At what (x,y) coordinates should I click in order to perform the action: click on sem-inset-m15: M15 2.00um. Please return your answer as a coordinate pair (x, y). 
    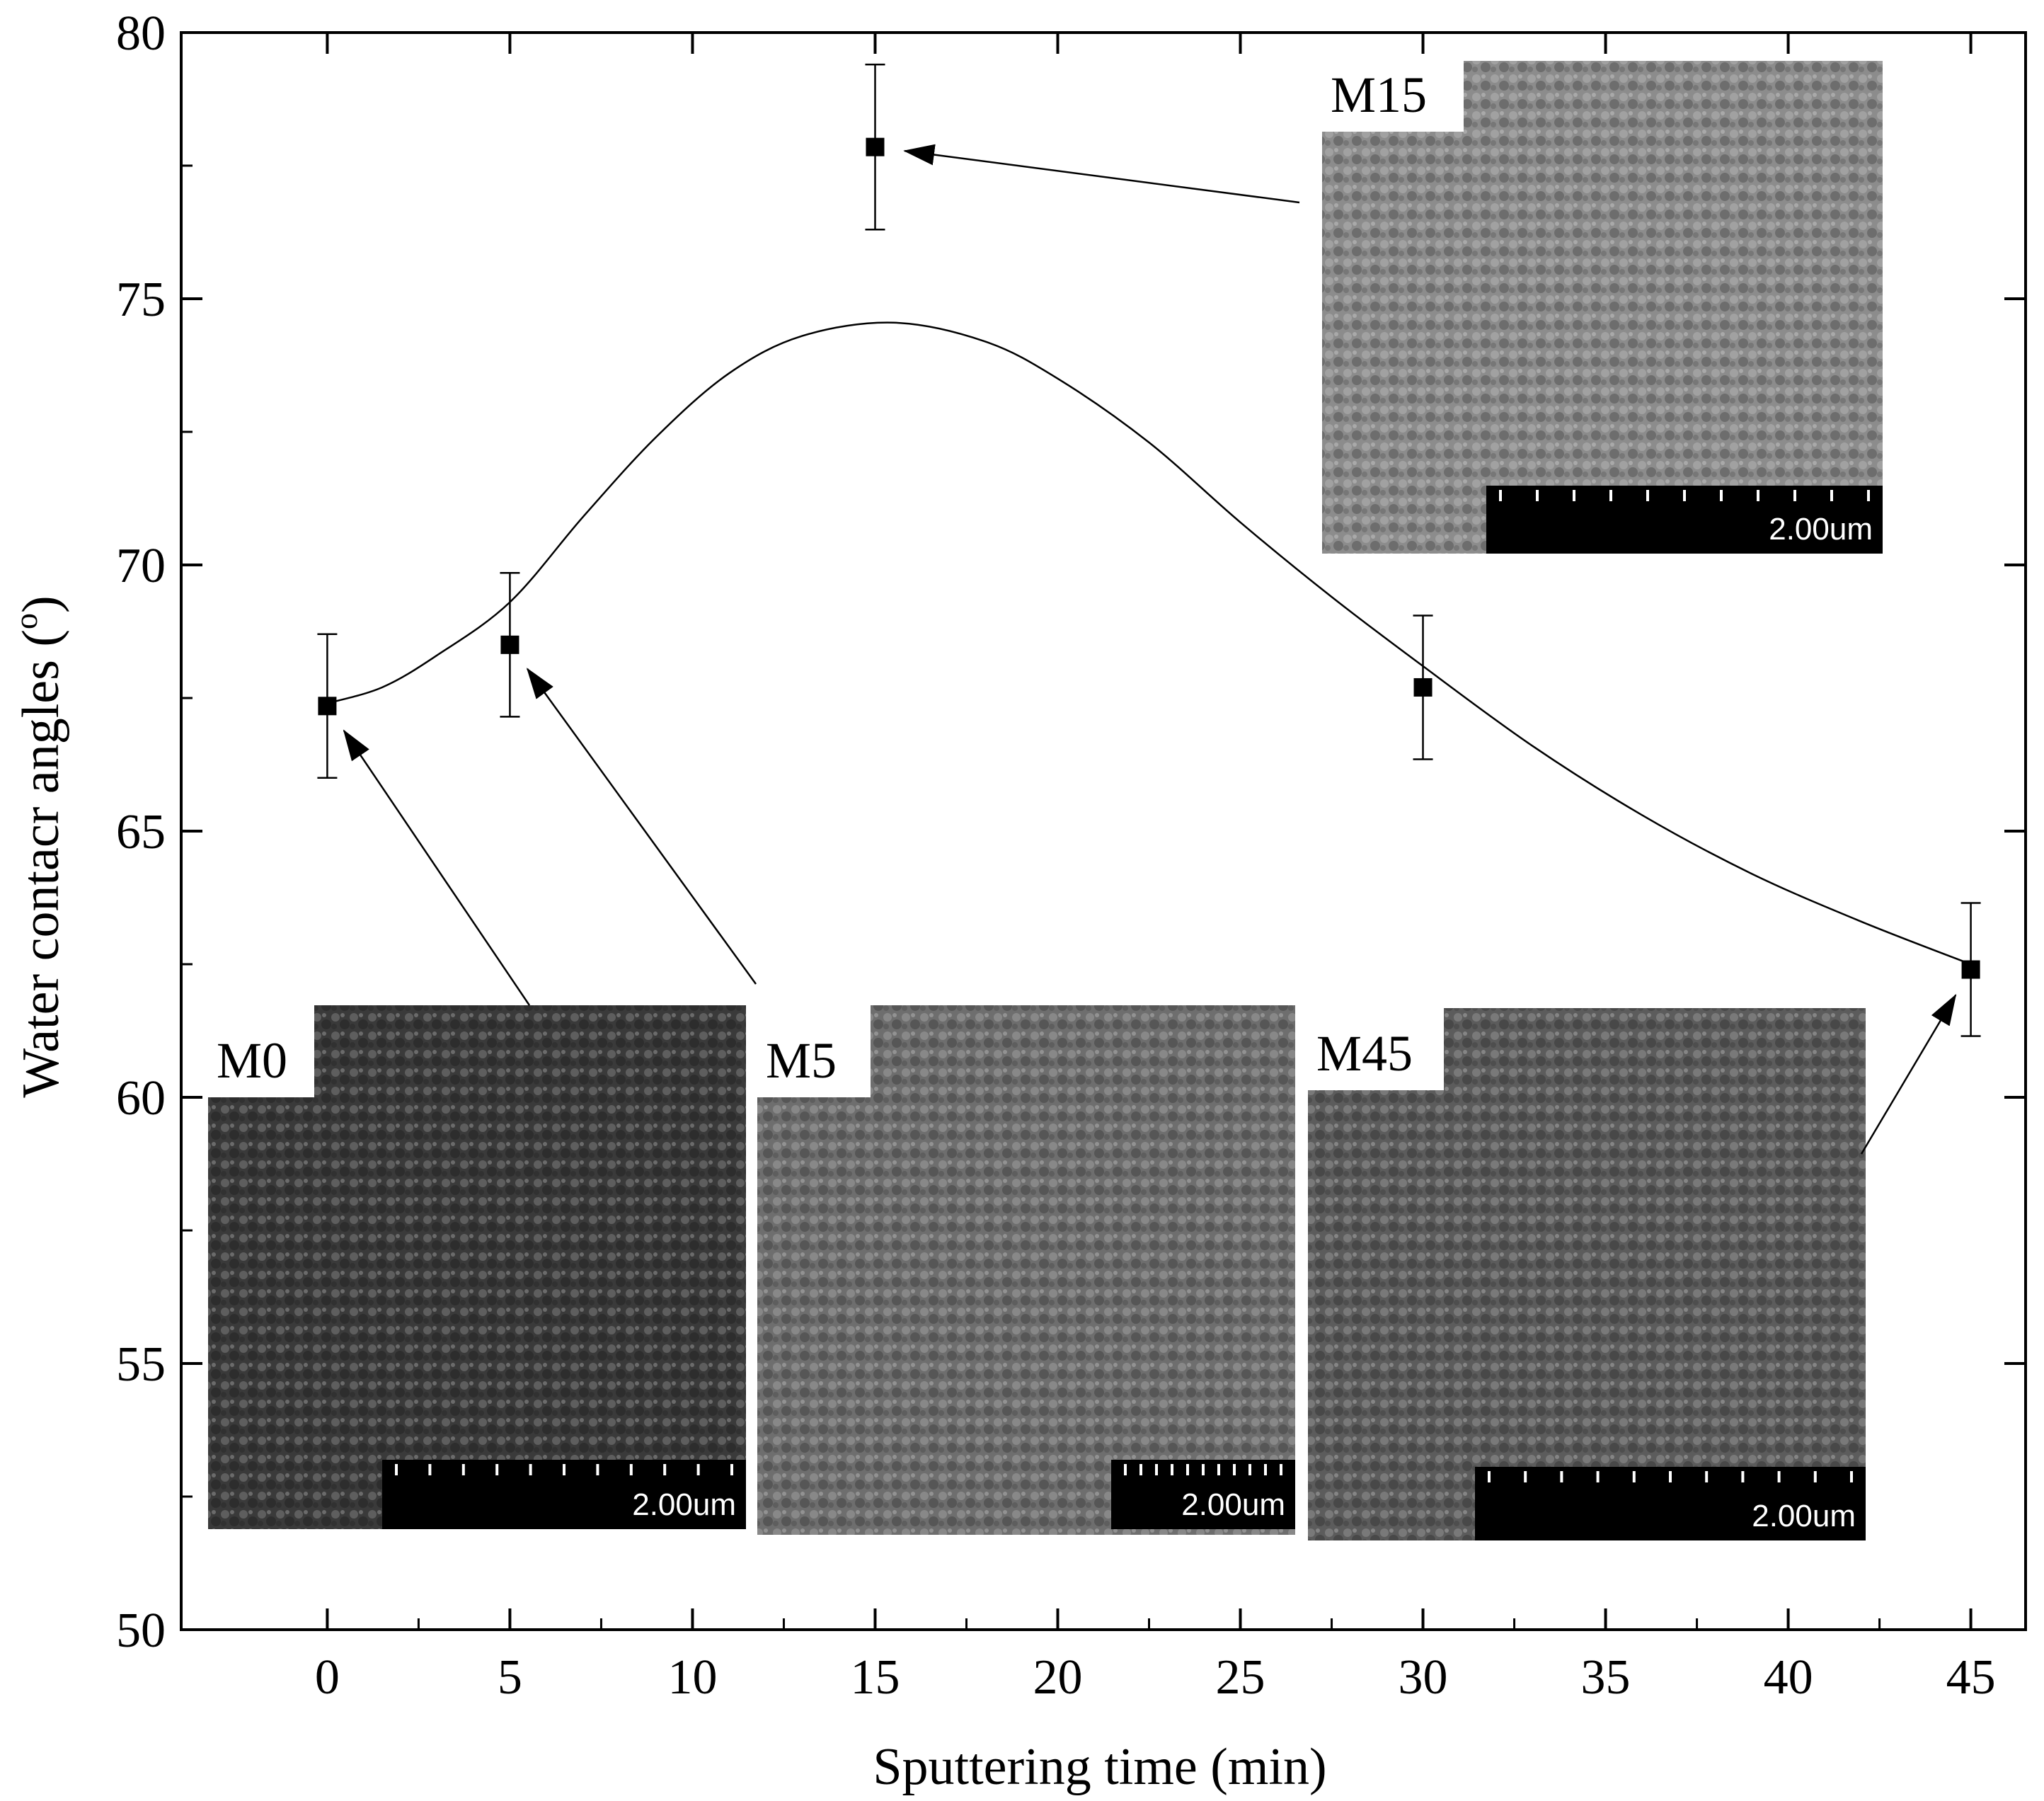
    Looking at the image, I should click on (1602, 308).